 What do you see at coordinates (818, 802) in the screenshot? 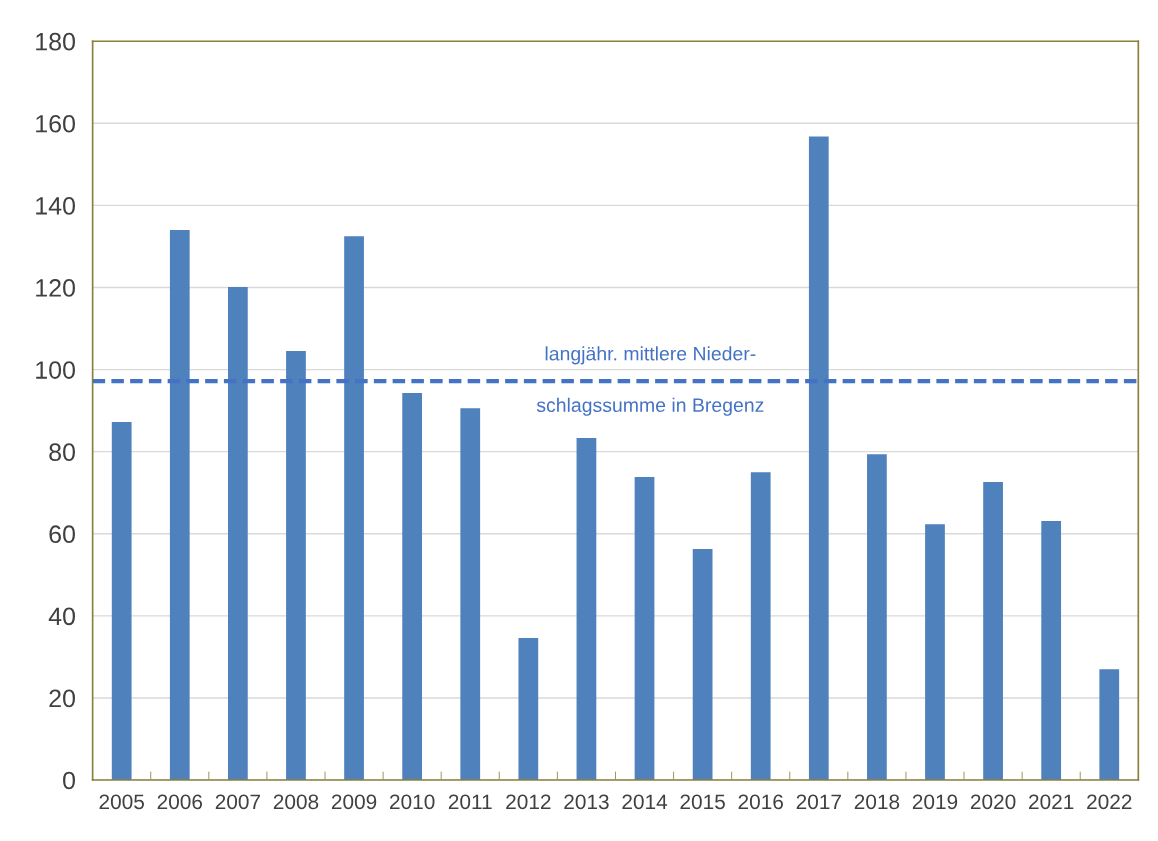
I see `x-tick-label: 2017` at bounding box center [818, 802].